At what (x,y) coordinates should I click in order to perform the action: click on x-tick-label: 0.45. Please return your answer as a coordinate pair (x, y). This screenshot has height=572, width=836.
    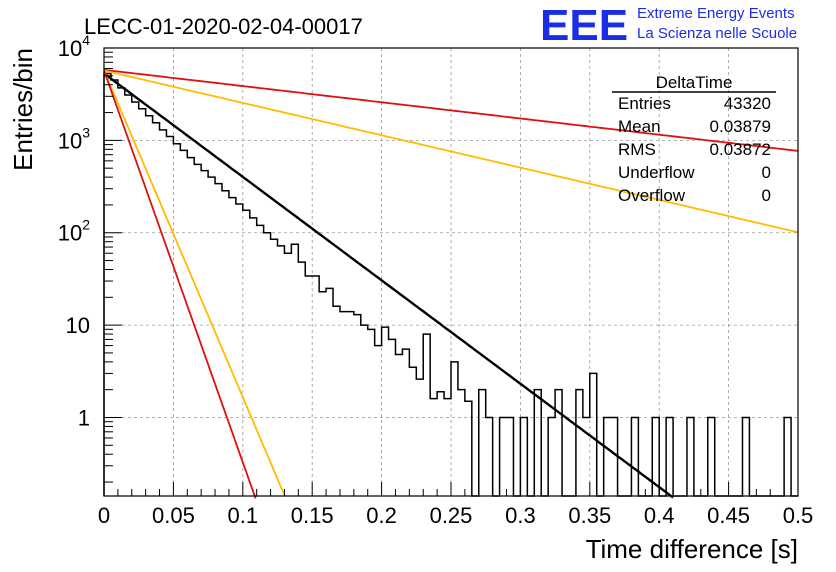
    Looking at the image, I should click on (728, 515).